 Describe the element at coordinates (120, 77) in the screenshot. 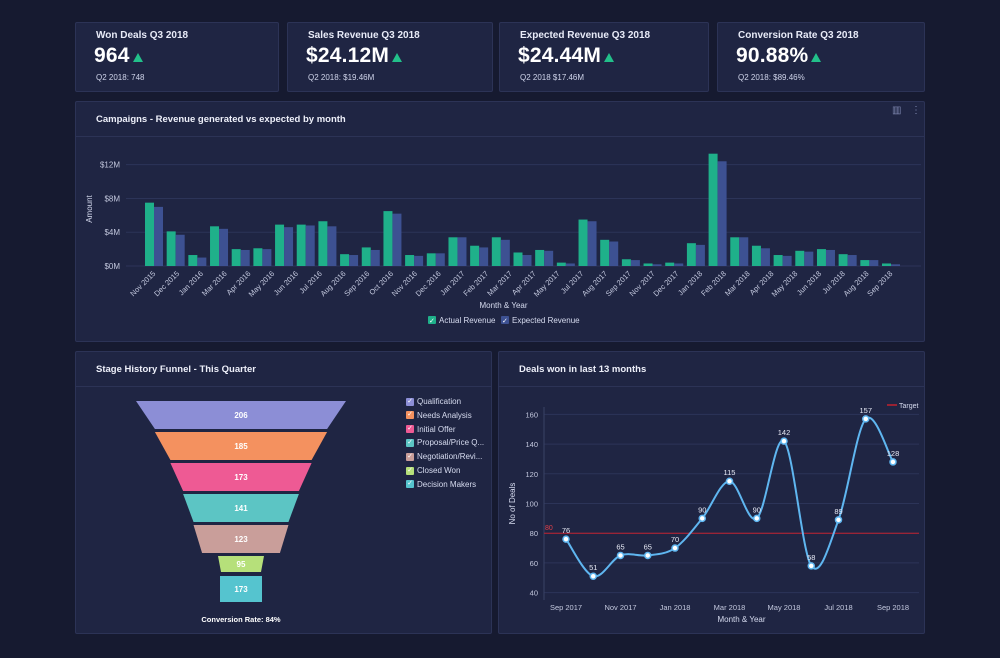

I see `kpi-previous: Q2 2018: 748` at that location.